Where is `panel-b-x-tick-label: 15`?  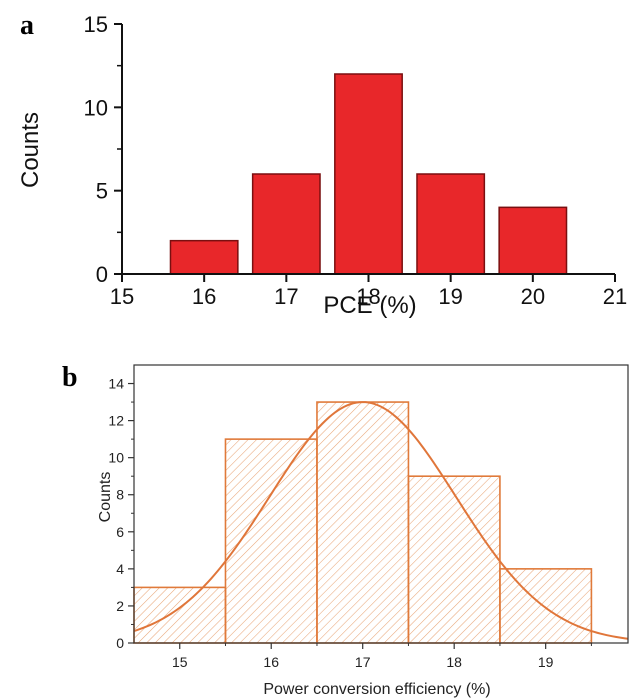
panel-b-x-tick-label: 15 is located at coordinates (180, 662).